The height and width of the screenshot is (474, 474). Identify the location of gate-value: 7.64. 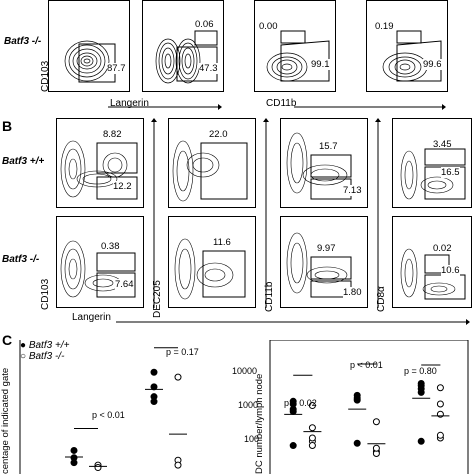
(124, 284).